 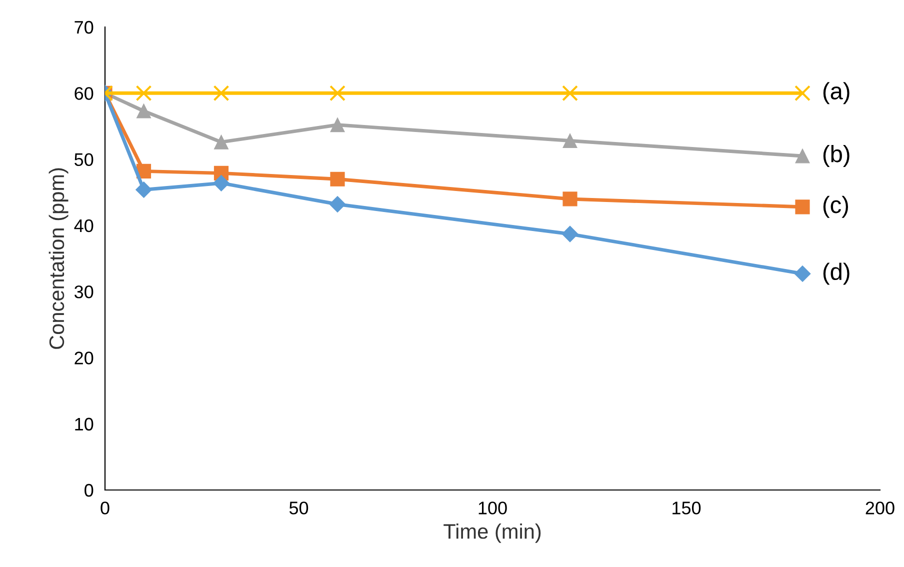 What do you see at coordinates (105, 508) in the screenshot?
I see `x-tick-label: 0` at bounding box center [105, 508].